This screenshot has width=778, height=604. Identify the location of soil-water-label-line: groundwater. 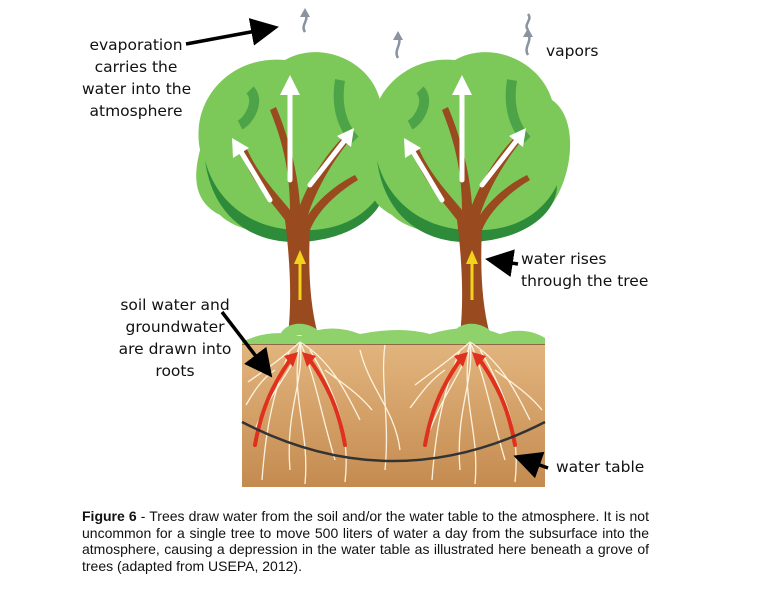
(175, 327).